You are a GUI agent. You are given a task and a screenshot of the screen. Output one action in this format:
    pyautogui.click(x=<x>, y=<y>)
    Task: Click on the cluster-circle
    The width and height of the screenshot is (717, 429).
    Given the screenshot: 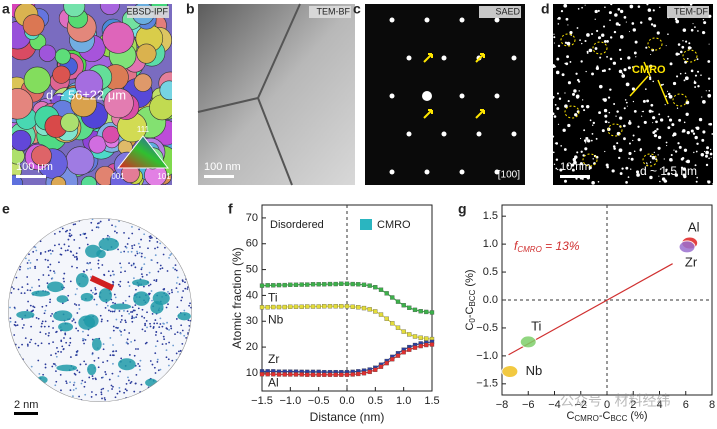 What is the action you would take?
    pyautogui.click(x=572, y=112)
    